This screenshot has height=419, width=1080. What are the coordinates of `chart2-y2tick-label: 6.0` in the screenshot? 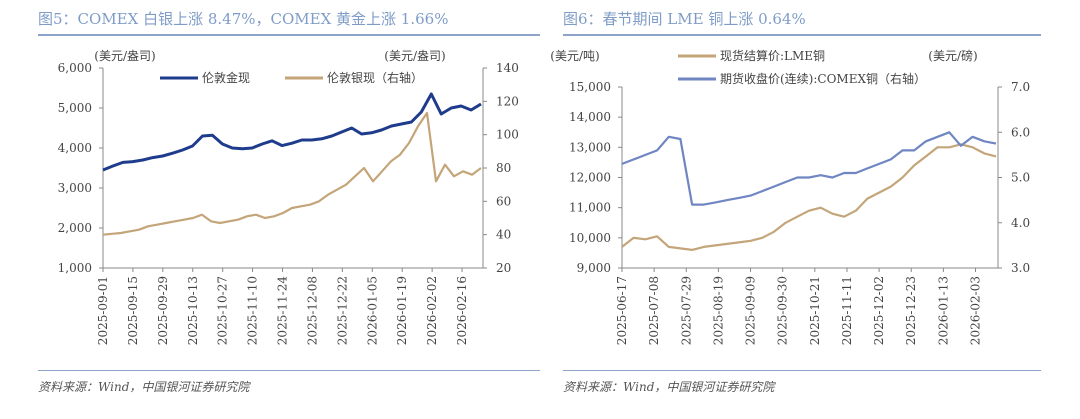 It's located at (1020, 132).